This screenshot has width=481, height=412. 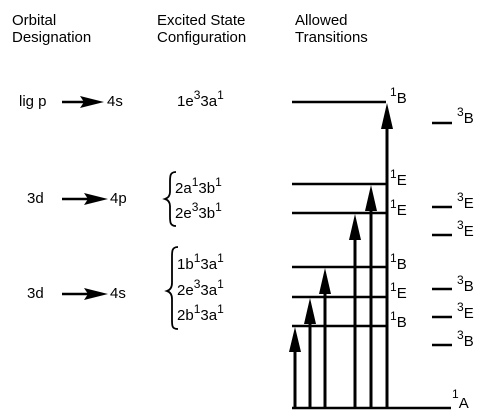 I want to click on brace-4p, so click(x=170, y=199).